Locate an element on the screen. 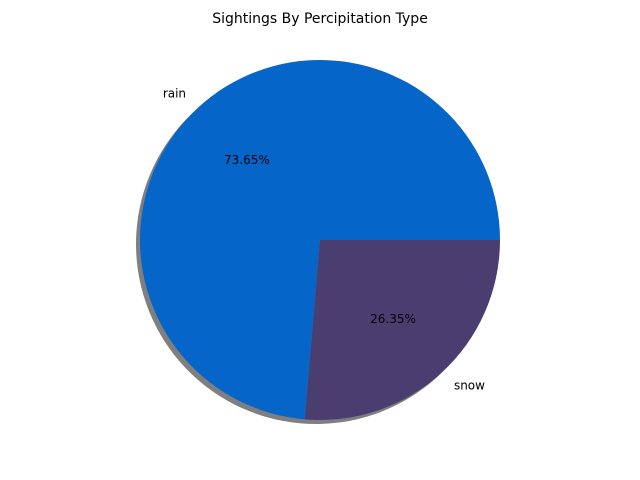 The image size is (640, 480). pie-value-label-rain: 73.65% is located at coordinates (247, 160).